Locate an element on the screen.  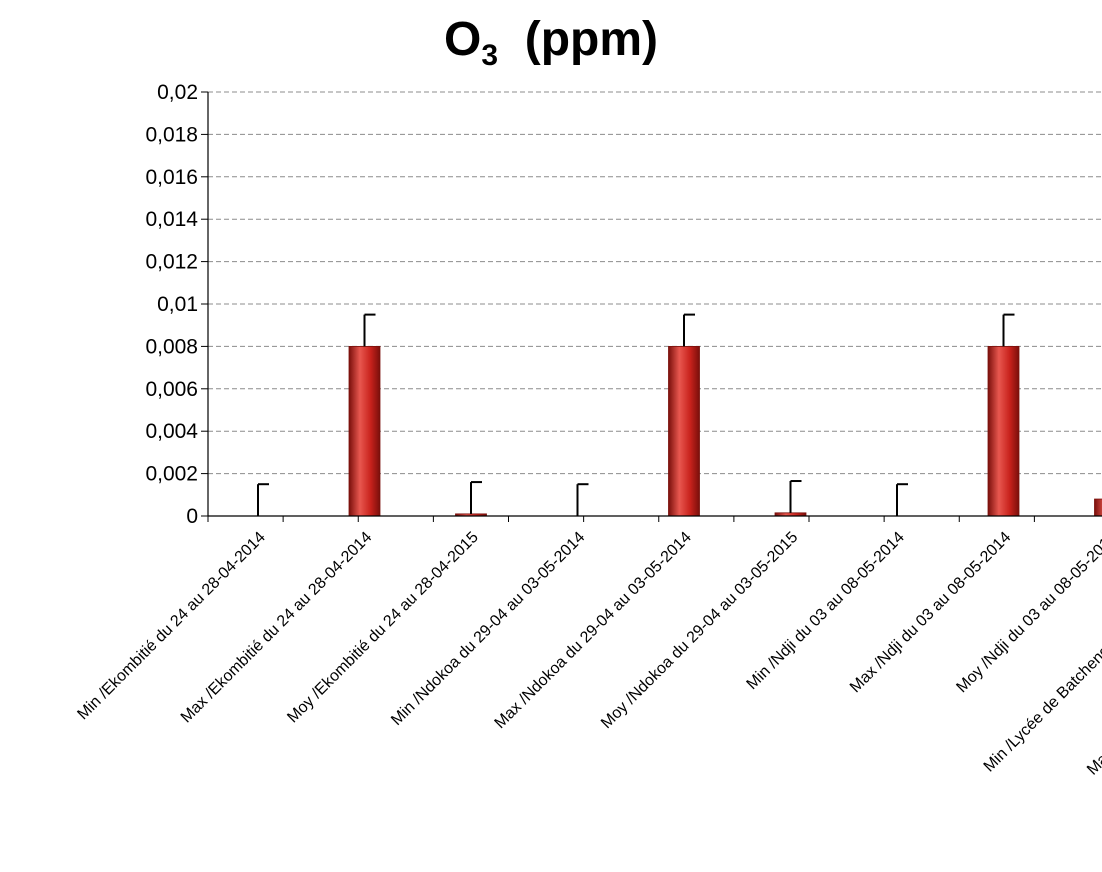
y-tick-label: 0,01 is located at coordinates (177, 304).